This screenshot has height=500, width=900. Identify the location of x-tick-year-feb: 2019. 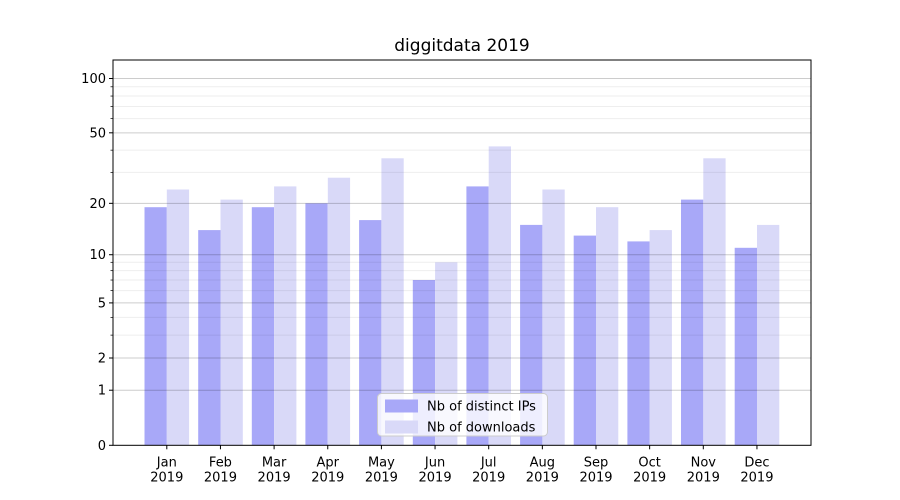
(220, 478).